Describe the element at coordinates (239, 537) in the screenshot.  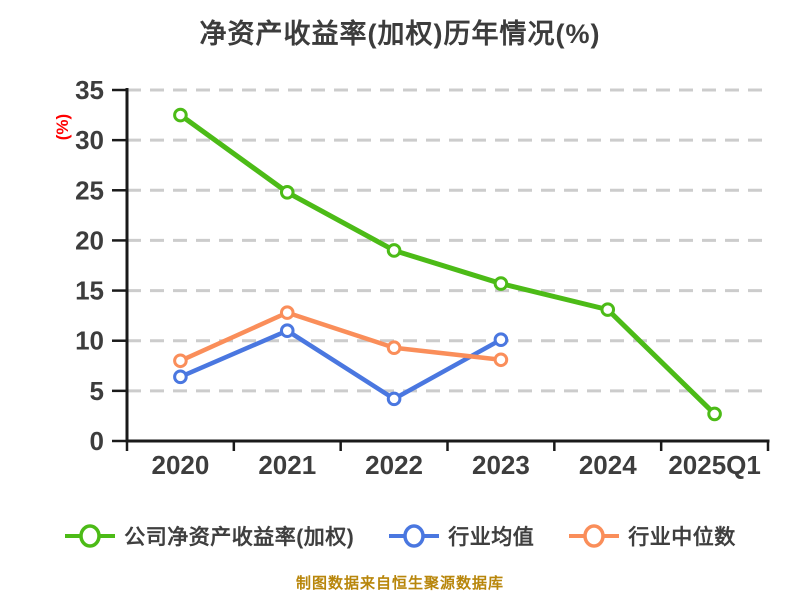
I see `legend-label-company-roe: 公司净资产收益率(加权)` at that location.